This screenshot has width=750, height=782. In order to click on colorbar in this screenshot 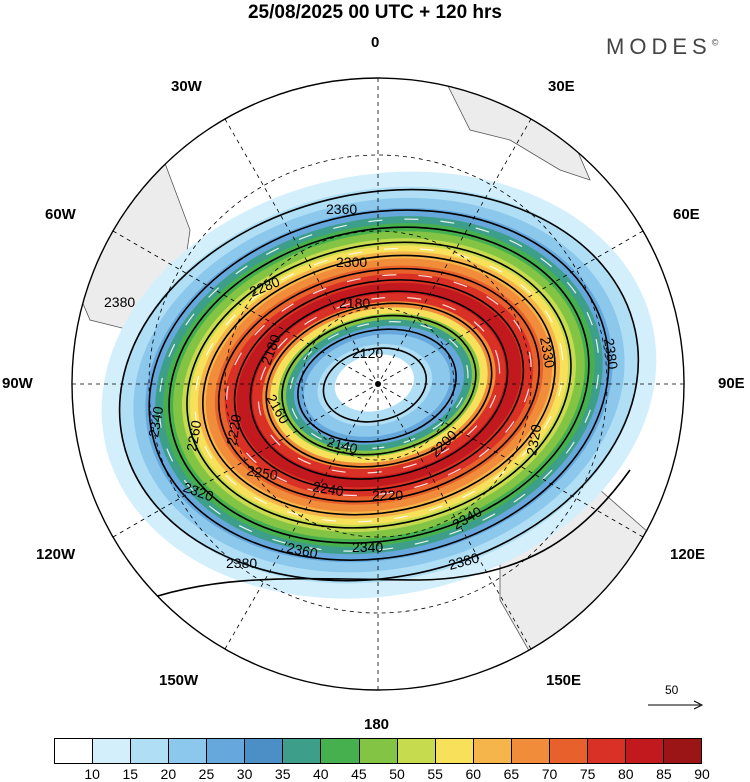, I will do `click(378, 751)`.